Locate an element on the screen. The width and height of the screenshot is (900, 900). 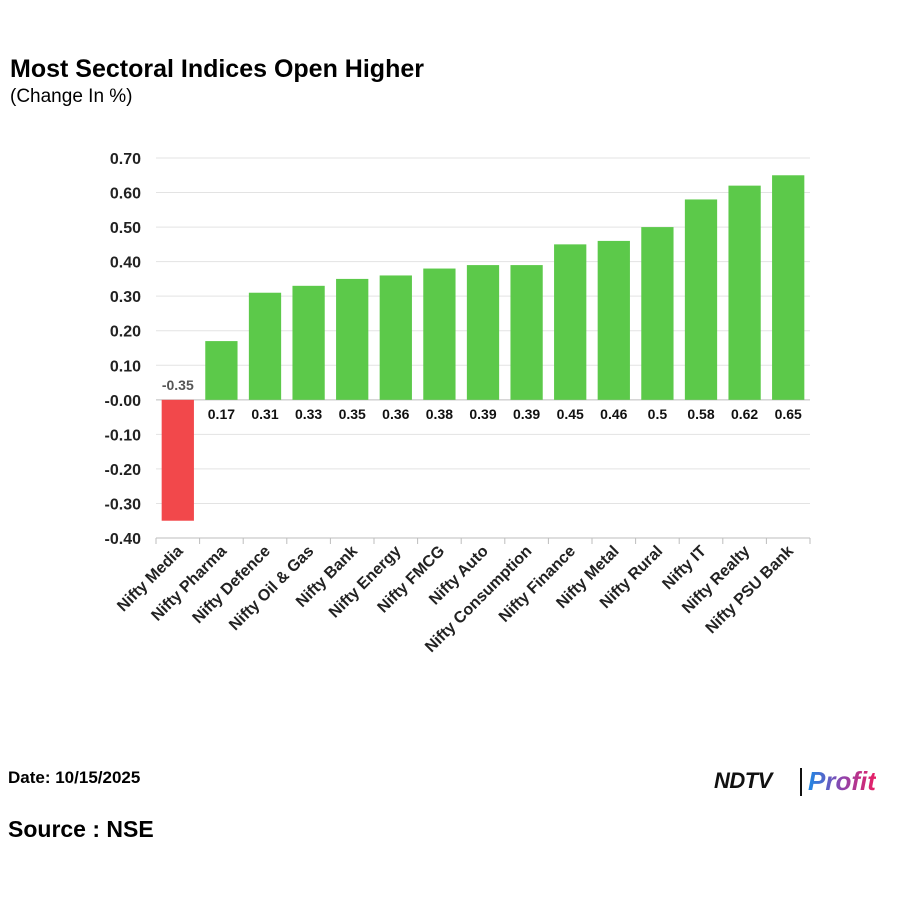
x-tick-label: Nifty Finance is located at coordinates (537, 584).